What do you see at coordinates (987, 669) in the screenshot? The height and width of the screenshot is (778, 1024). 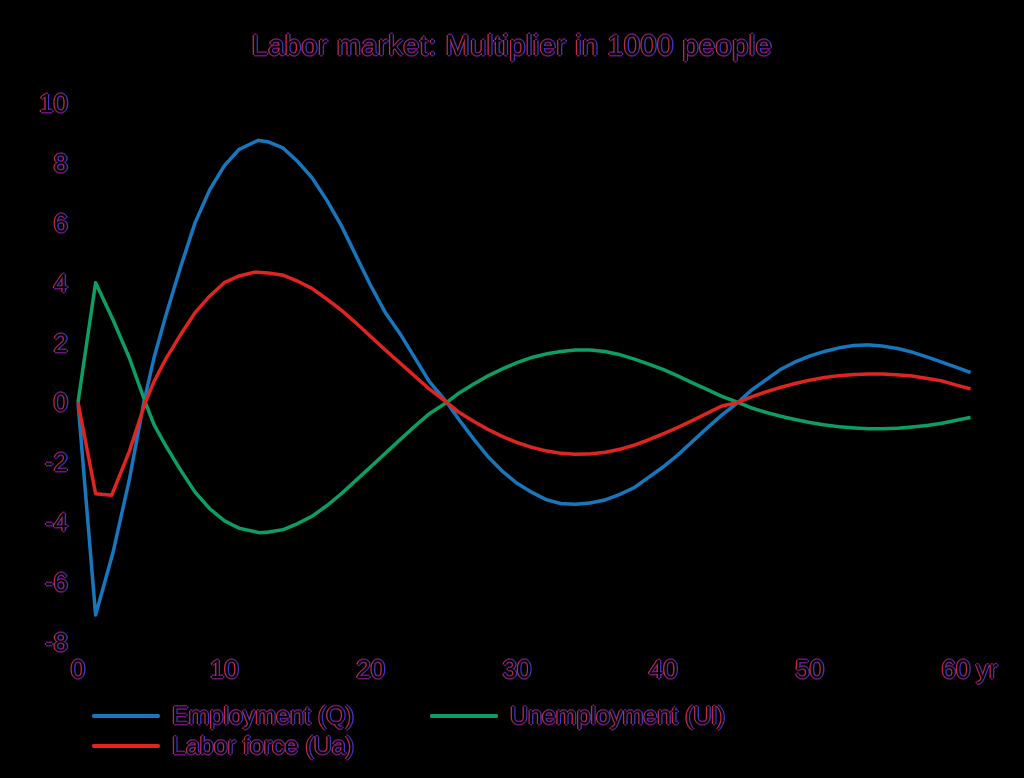 I see `x-axis-unit-label: yr` at bounding box center [987, 669].